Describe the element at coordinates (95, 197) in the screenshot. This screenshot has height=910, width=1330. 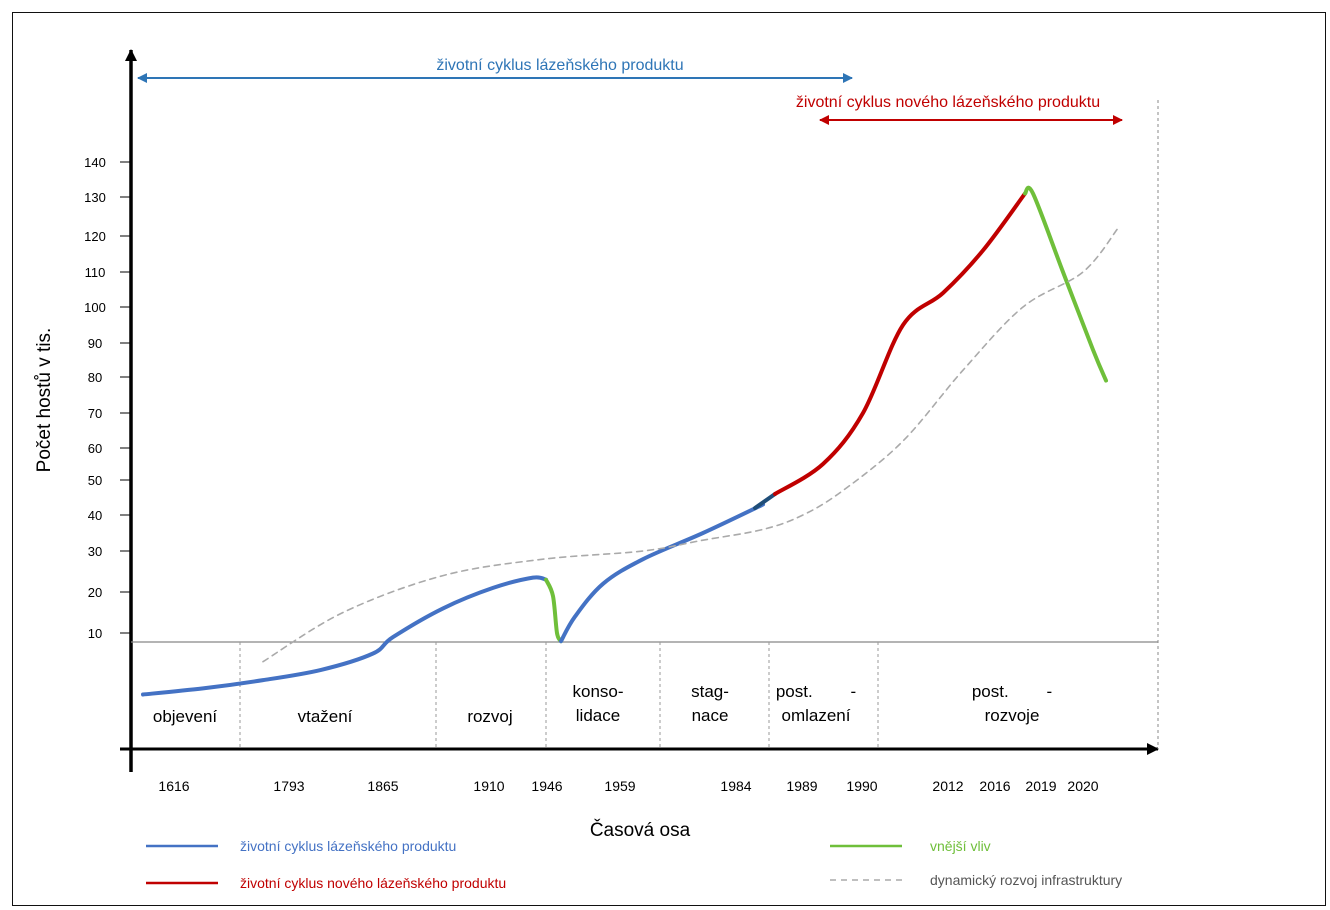
I see `y-tick-label: 130` at that location.